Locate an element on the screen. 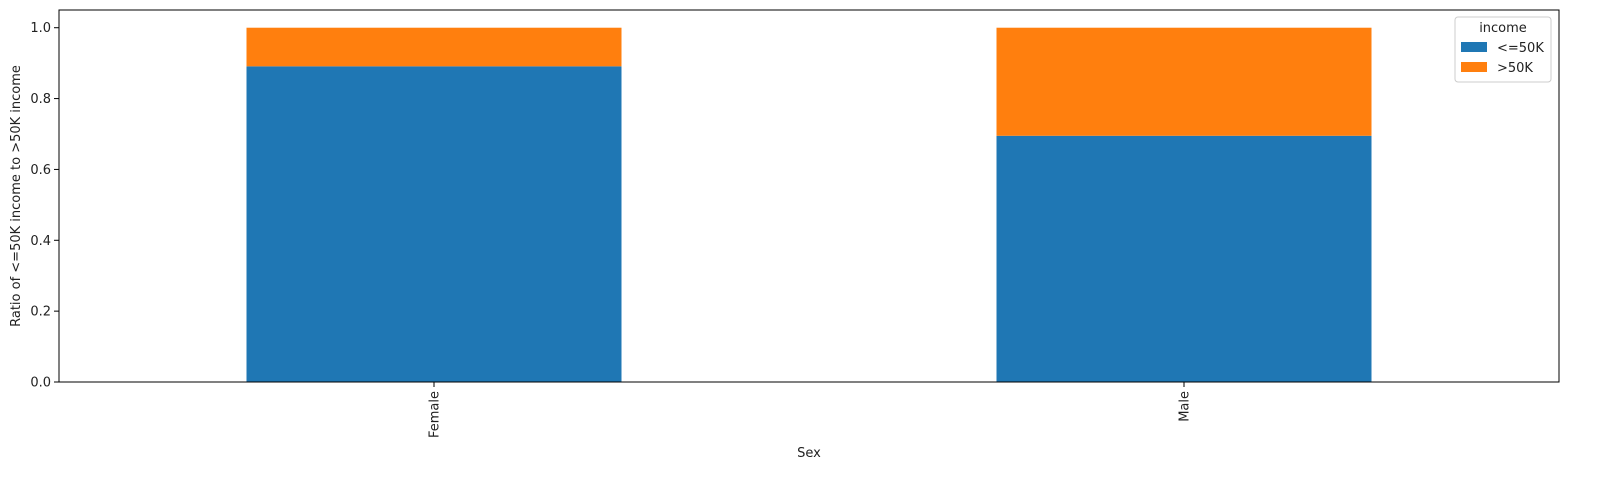  y-tick-label: 0.2 is located at coordinates (40, 312).